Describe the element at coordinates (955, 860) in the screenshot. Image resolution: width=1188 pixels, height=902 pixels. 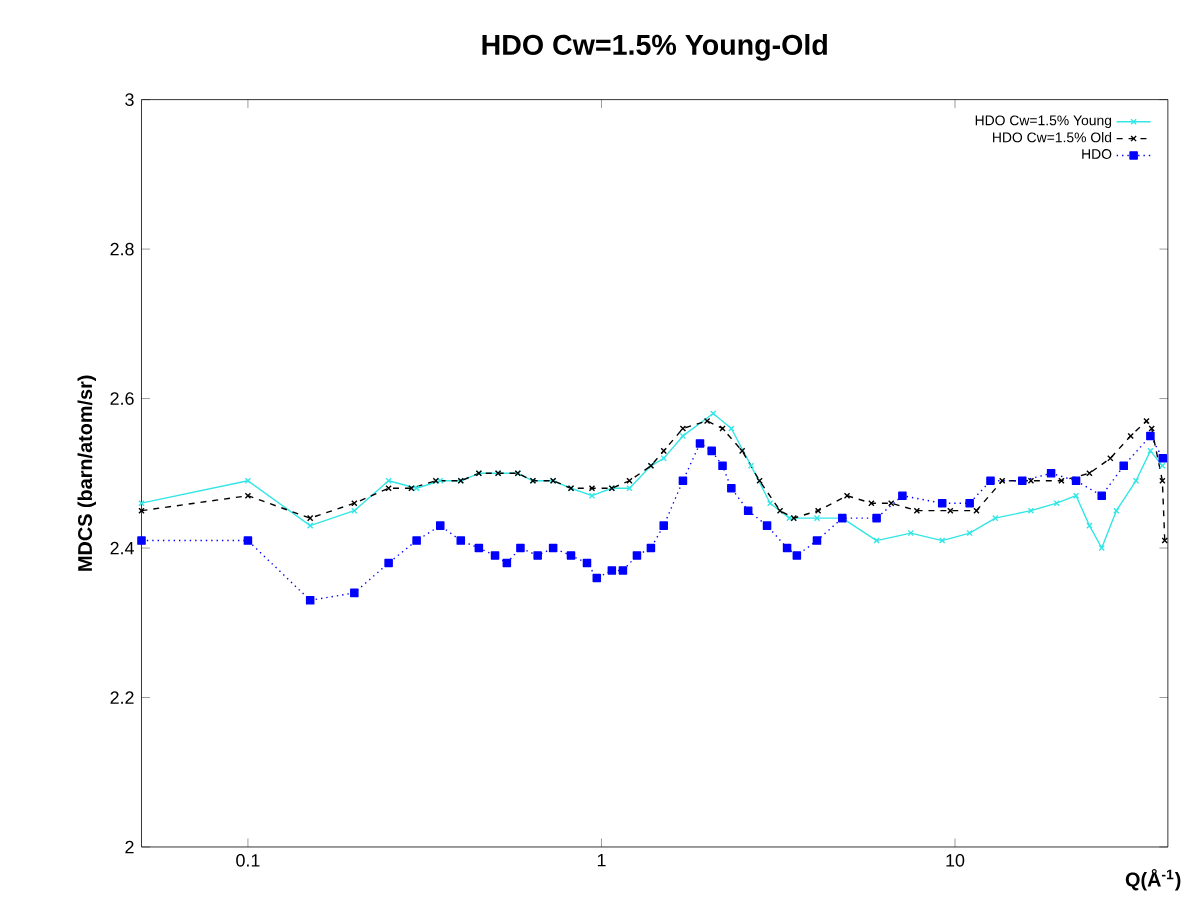
I see `x-tick-label: 10` at that location.